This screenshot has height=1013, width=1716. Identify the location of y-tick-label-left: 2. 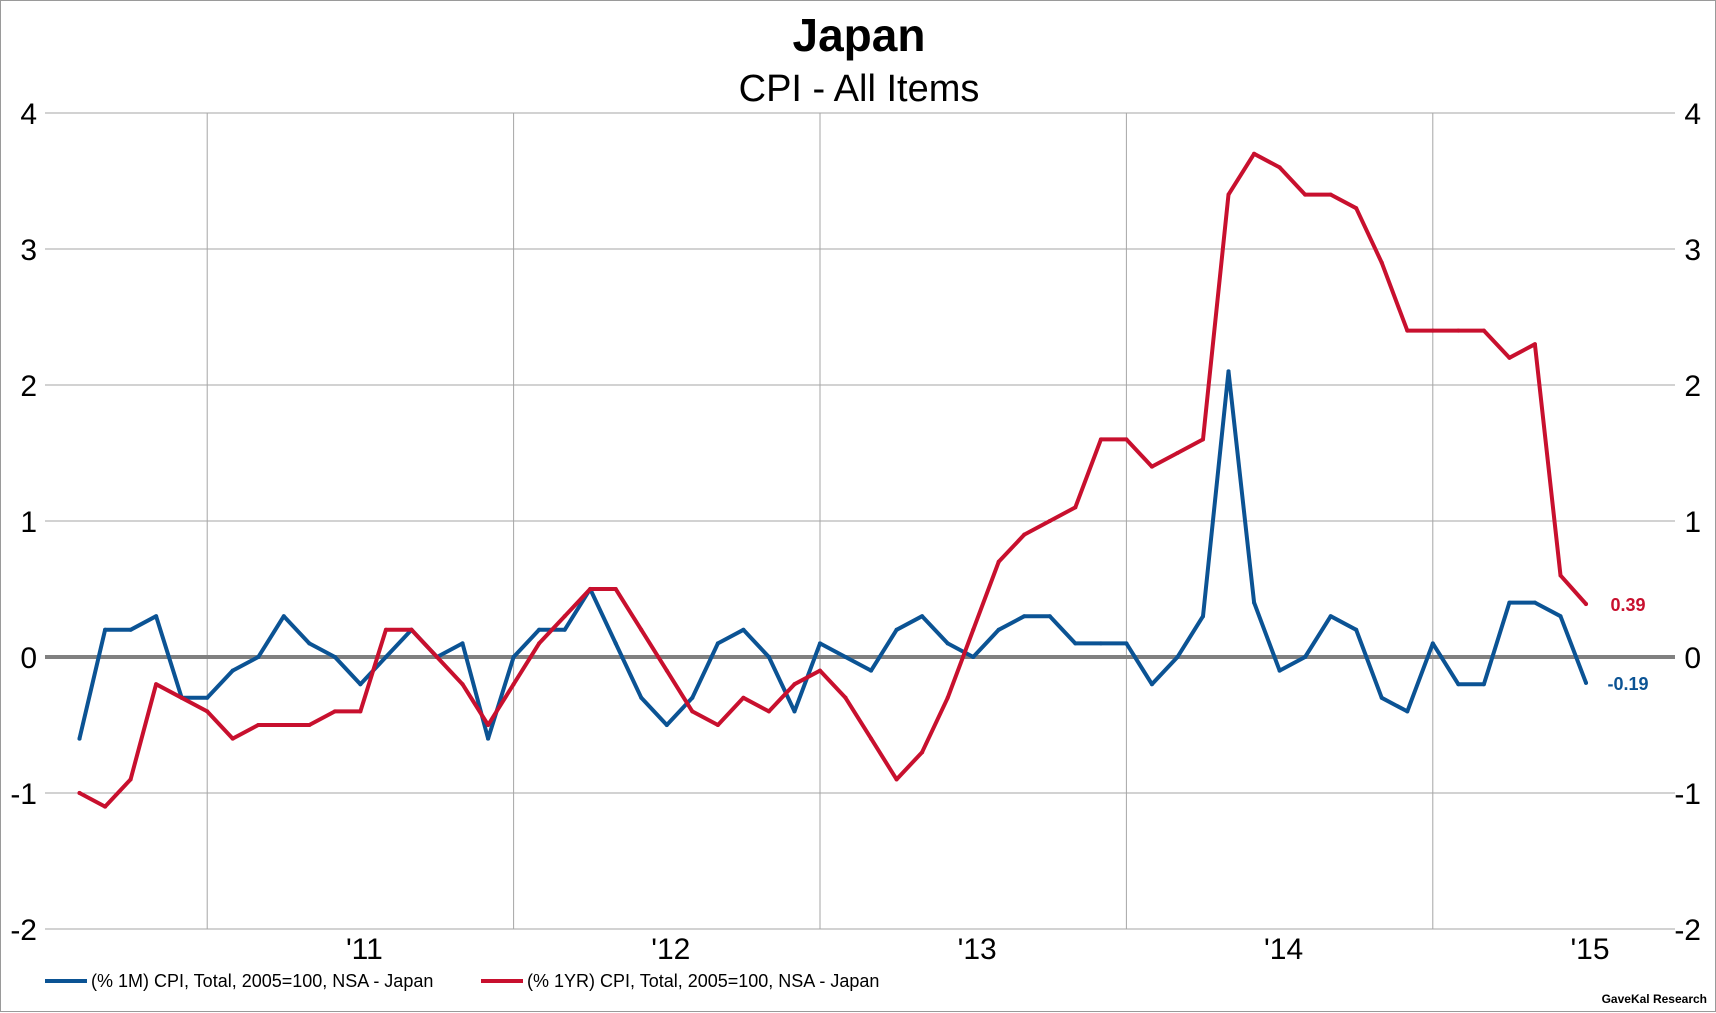
(28, 386).